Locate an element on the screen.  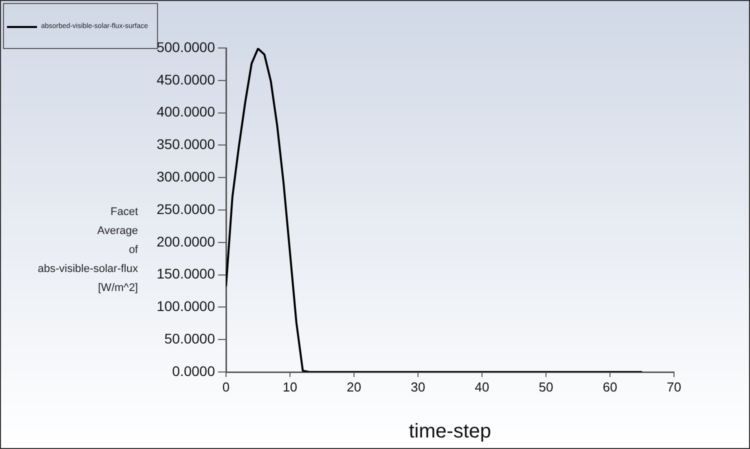
y-tick-label: 400.0000 is located at coordinates (186, 112).